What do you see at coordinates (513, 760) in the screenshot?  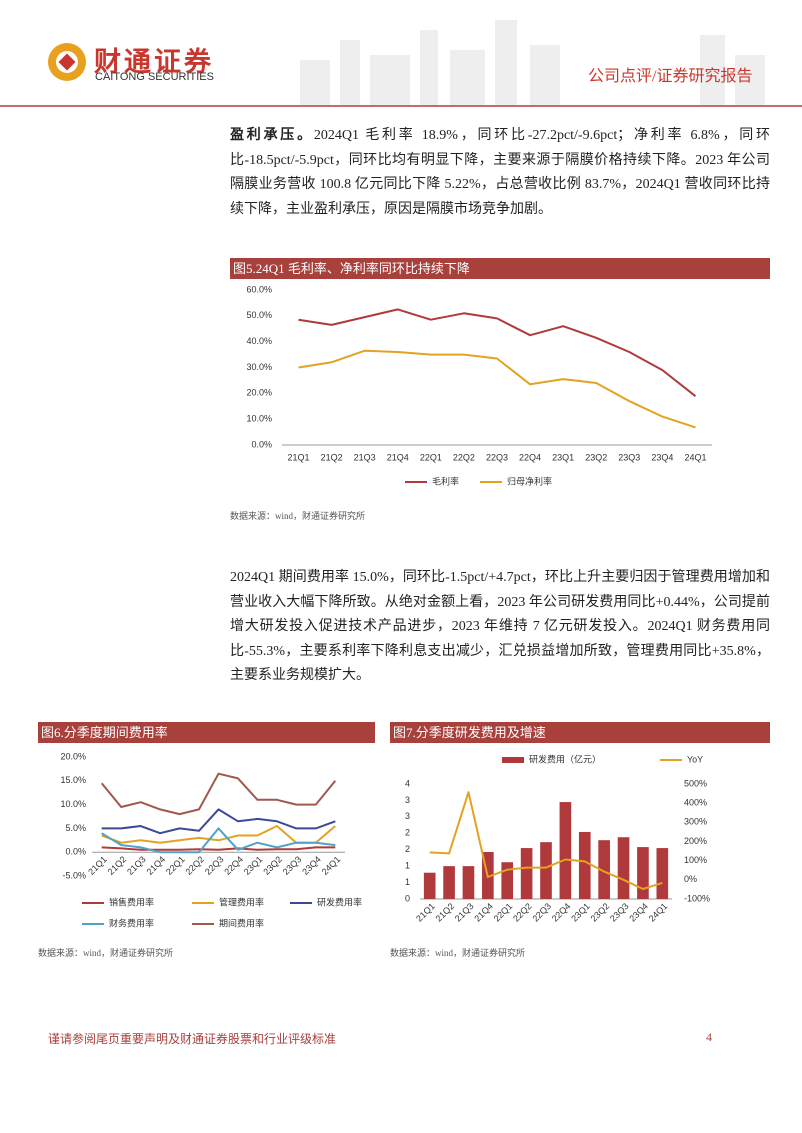 I see `legend-swatch` at bounding box center [513, 760].